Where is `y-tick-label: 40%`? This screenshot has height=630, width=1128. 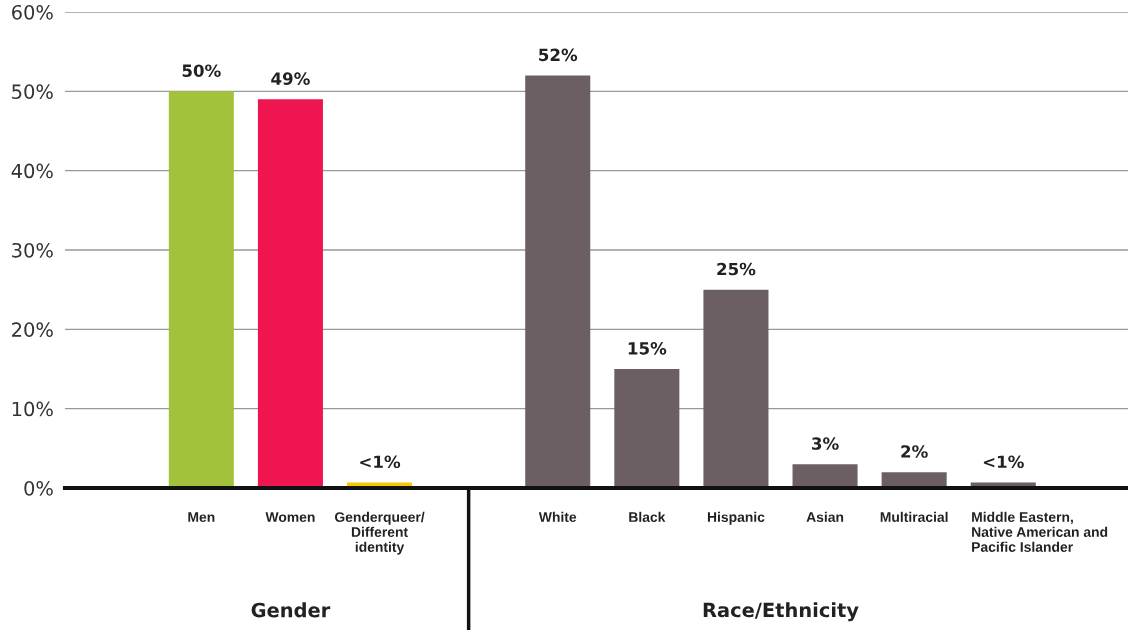
y-tick-label: 40% is located at coordinates (32, 171).